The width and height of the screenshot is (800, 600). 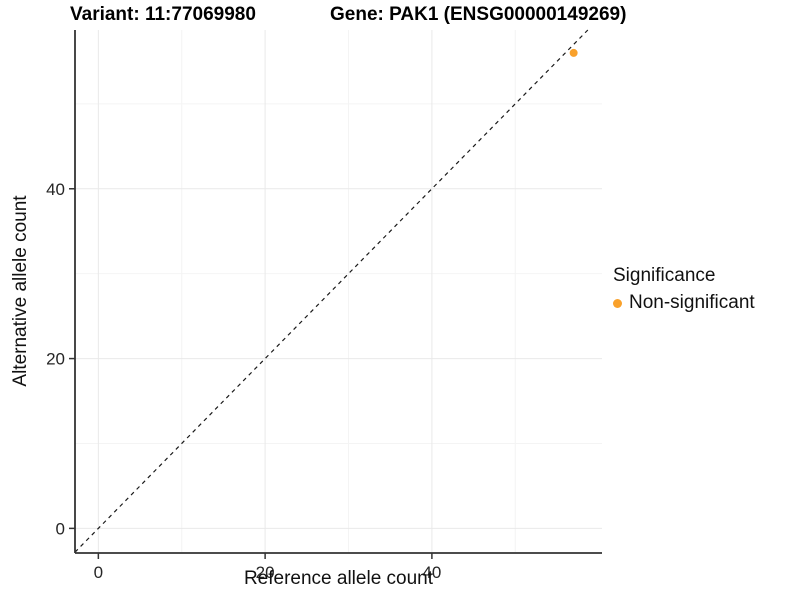 What do you see at coordinates (20, 291) in the screenshot?
I see `y-axis-label: Alternative allele count` at bounding box center [20, 291].